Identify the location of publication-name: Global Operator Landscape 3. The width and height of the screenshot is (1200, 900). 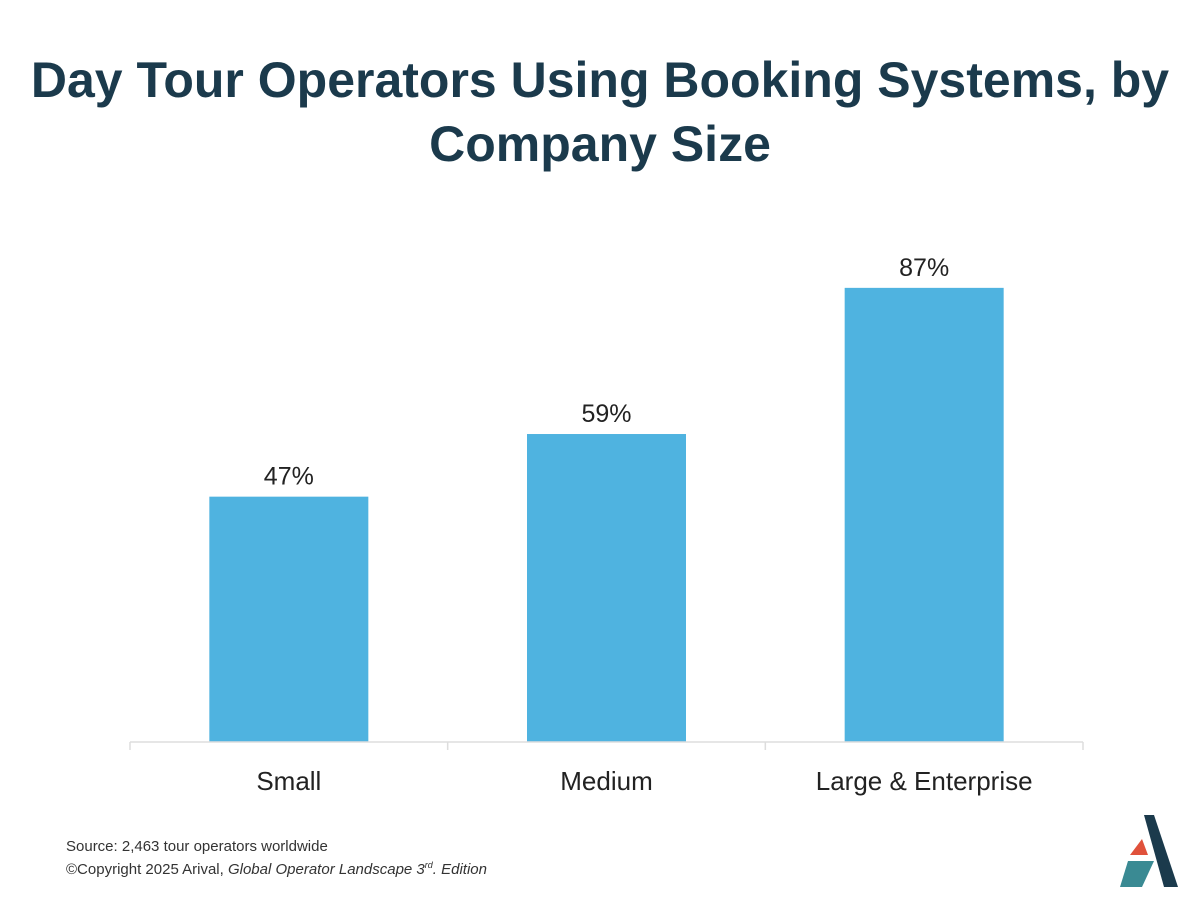
(326, 869).